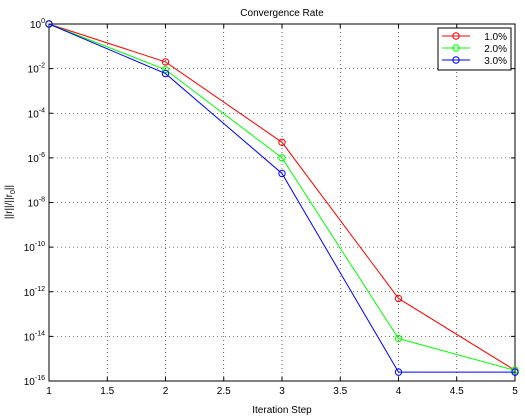  Describe the element at coordinates (495, 61) in the screenshot. I see `legend-label: 3.0%` at that location.